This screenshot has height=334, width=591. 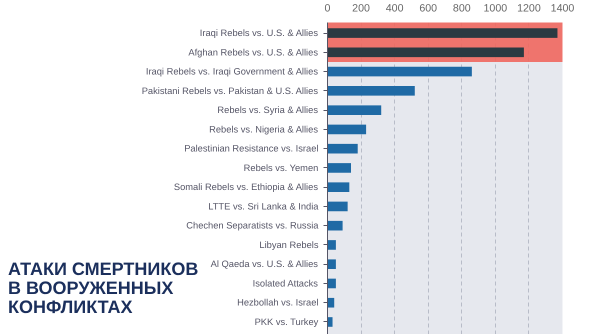 I want to click on x-tick-label: 1400, so click(x=562, y=8).